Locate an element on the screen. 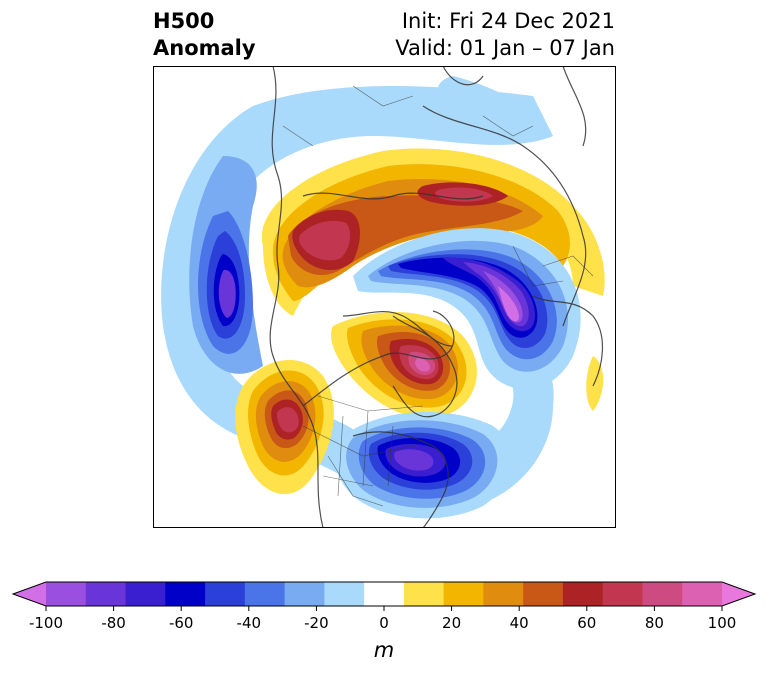 This screenshot has width=768, height=673. colorbar-ticks: -100 -80 -60 -40 -20 0 20 40 60 80 100 is located at coordinates (382, 619).